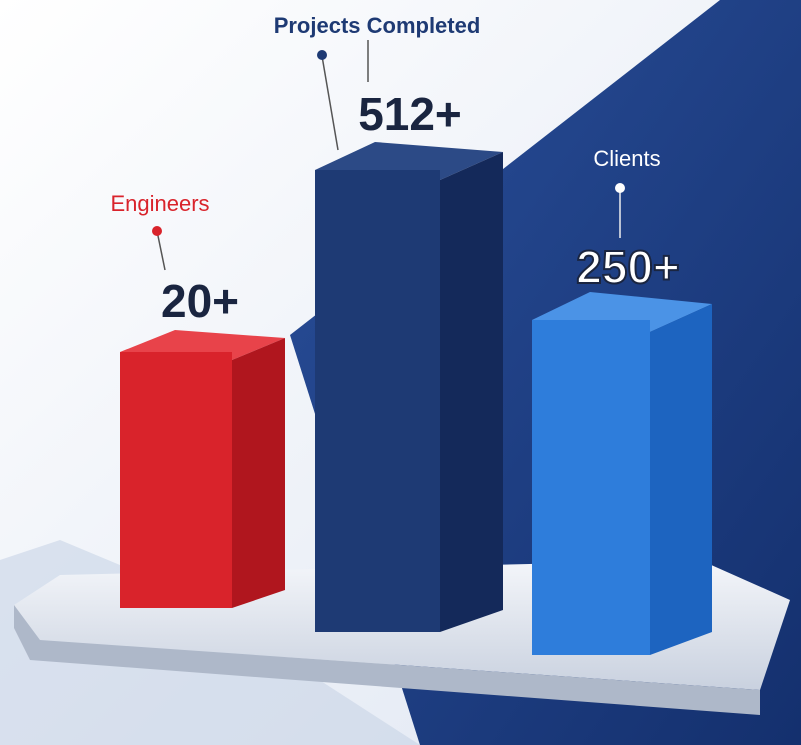 This screenshot has height=745, width=801. Describe the element at coordinates (387, 660) in the screenshot. I see `platform-edge` at that location.